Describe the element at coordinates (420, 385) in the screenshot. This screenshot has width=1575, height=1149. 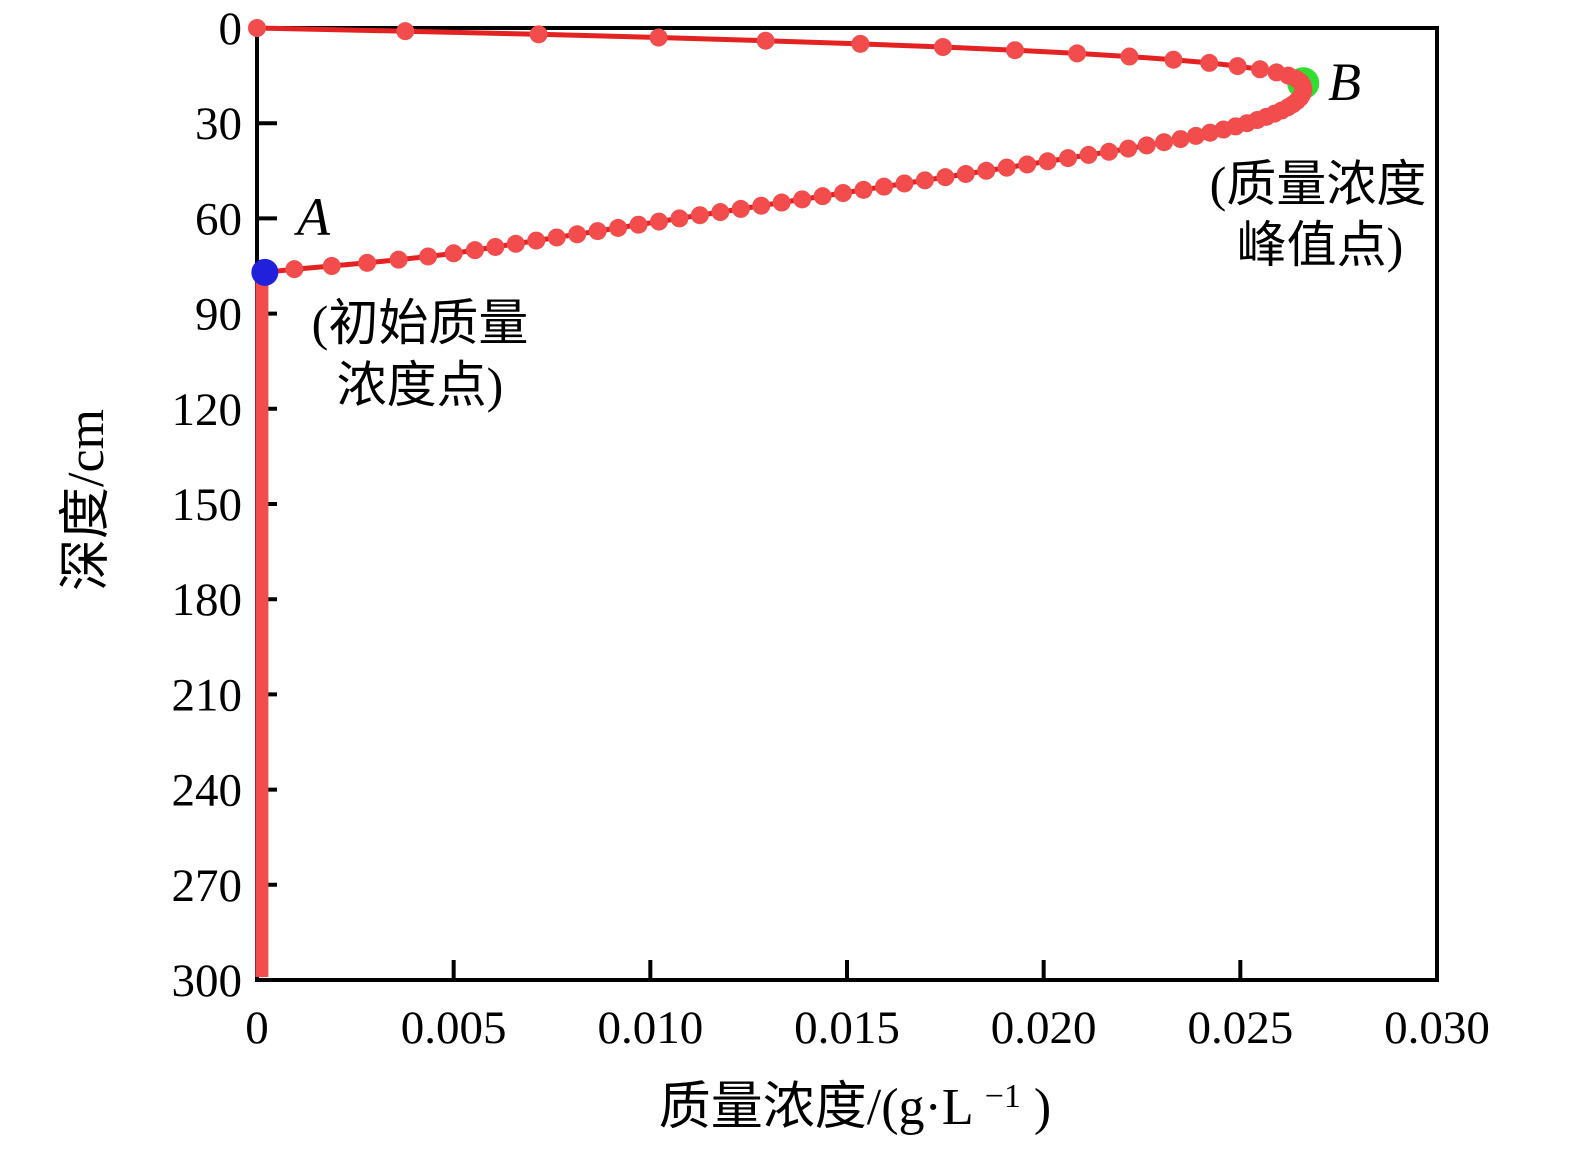
I see `point-a-note-line2: 浓度点)` at that location.